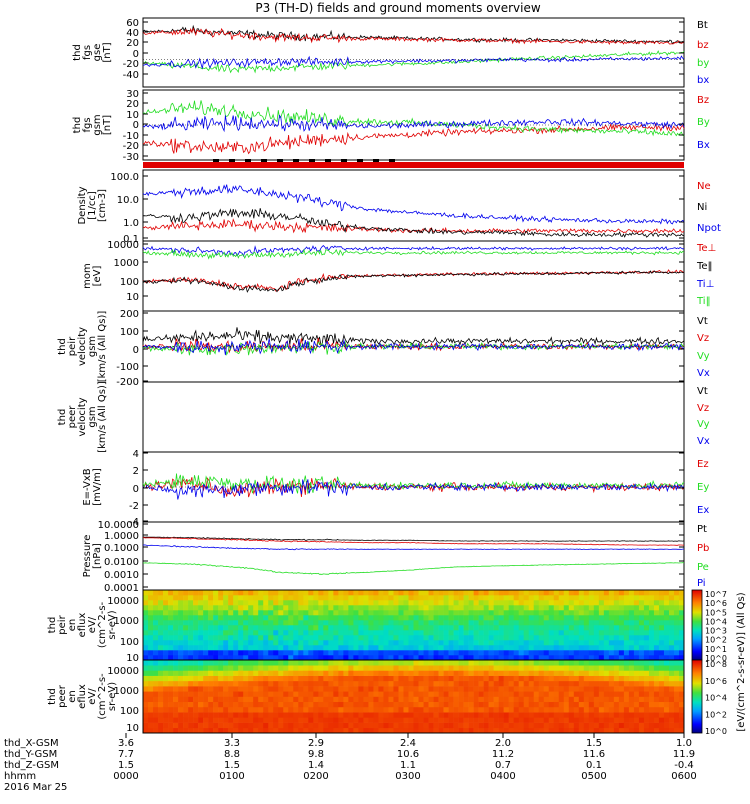 Image resolution: width=750 pixels, height=804 pixels. What do you see at coordinates (593, 776) in the screenshot?
I see `x-axis-value: 0500` at bounding box center [593, 776].